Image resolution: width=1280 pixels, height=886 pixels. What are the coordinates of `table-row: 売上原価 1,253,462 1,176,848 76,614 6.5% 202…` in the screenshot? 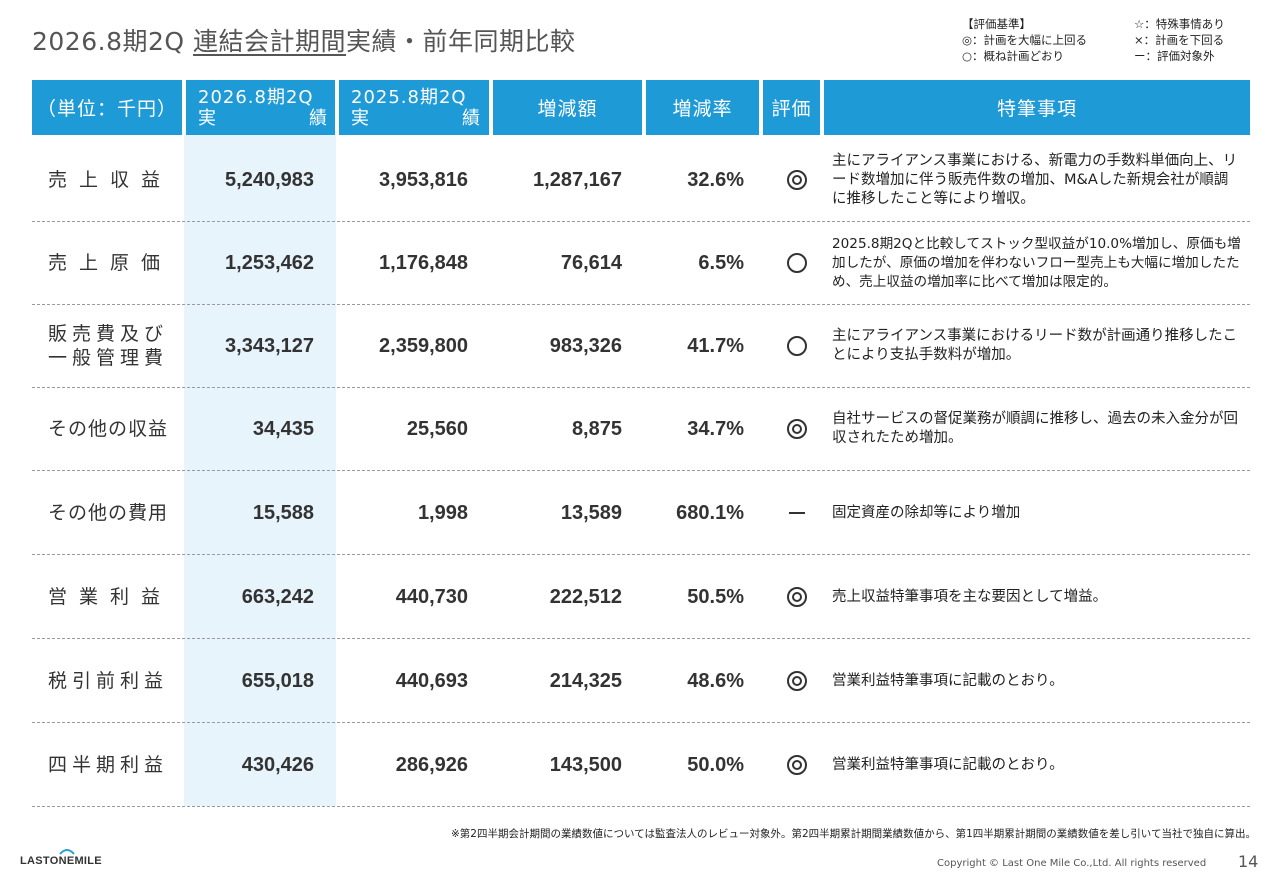 It's located at (641, 263).